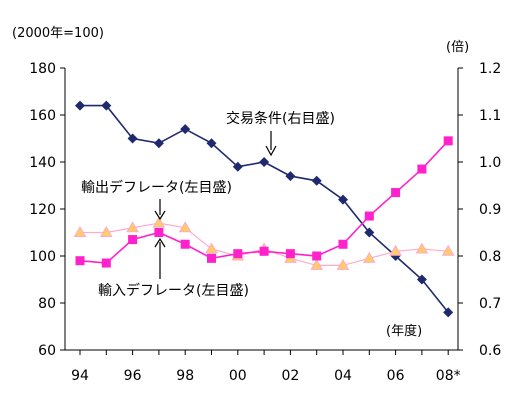 Image resolution: width=530 pixels, height=401 pixels. I want to click on x-axis-ticks: 94 96 98 00 02 04 06 08*, so click(266, 367).